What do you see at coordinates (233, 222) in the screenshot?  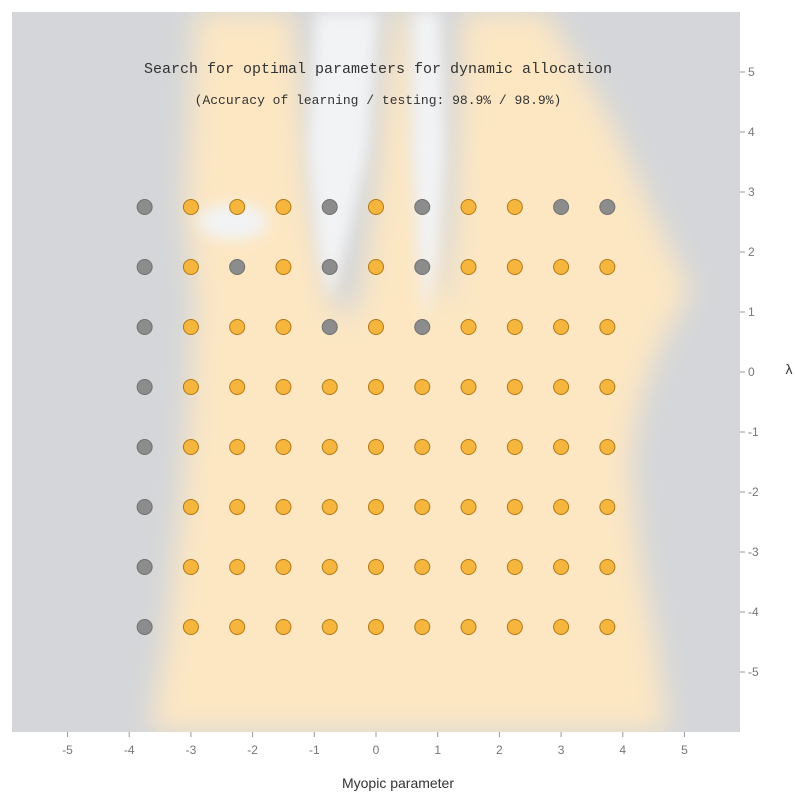 I see `rejected-gap-left` at bounding box center [233, 222].